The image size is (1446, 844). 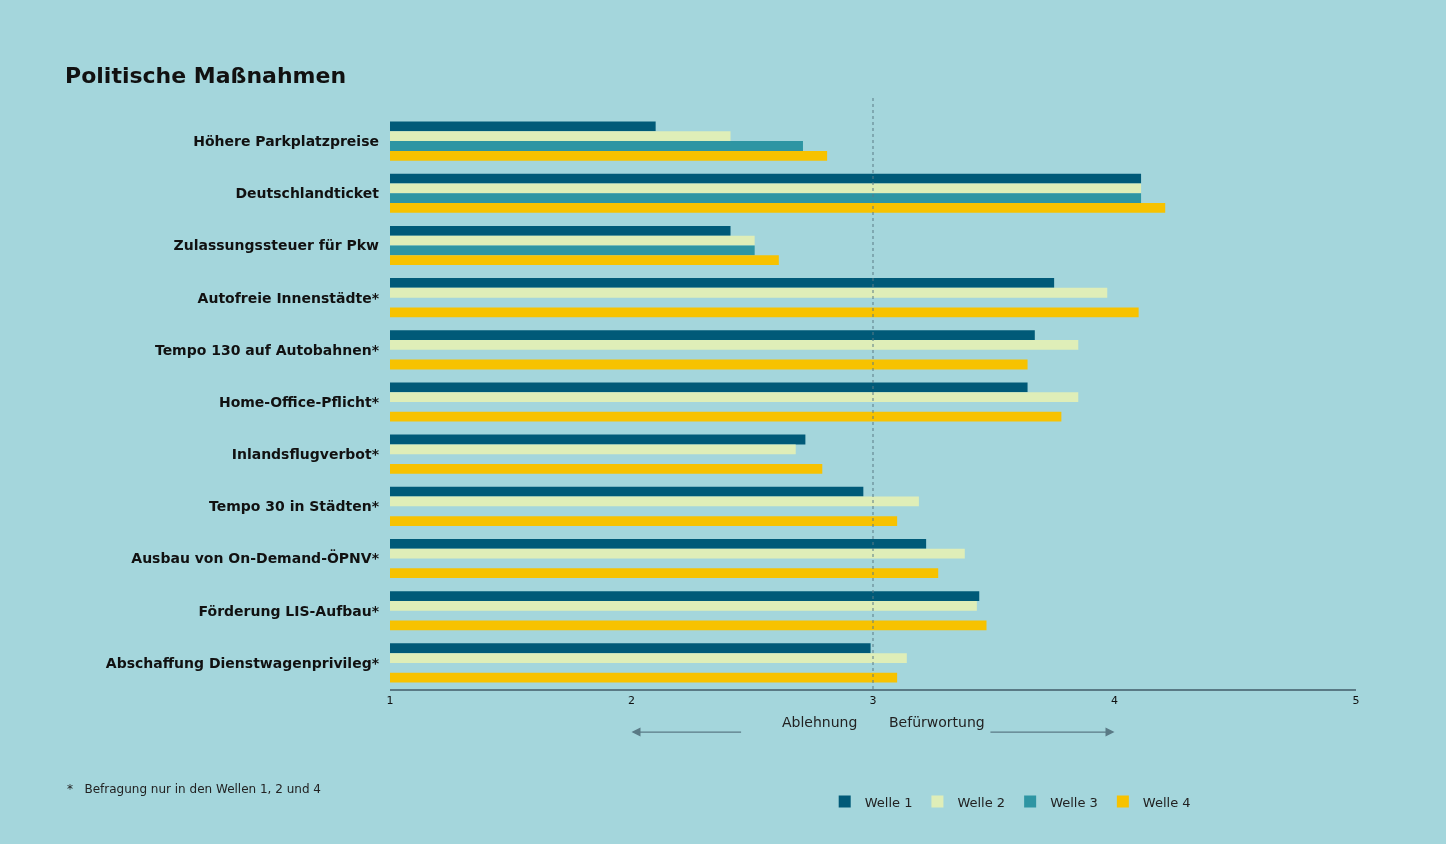 I want to click on x-tick-label: 3, so click(x=873, y=700).